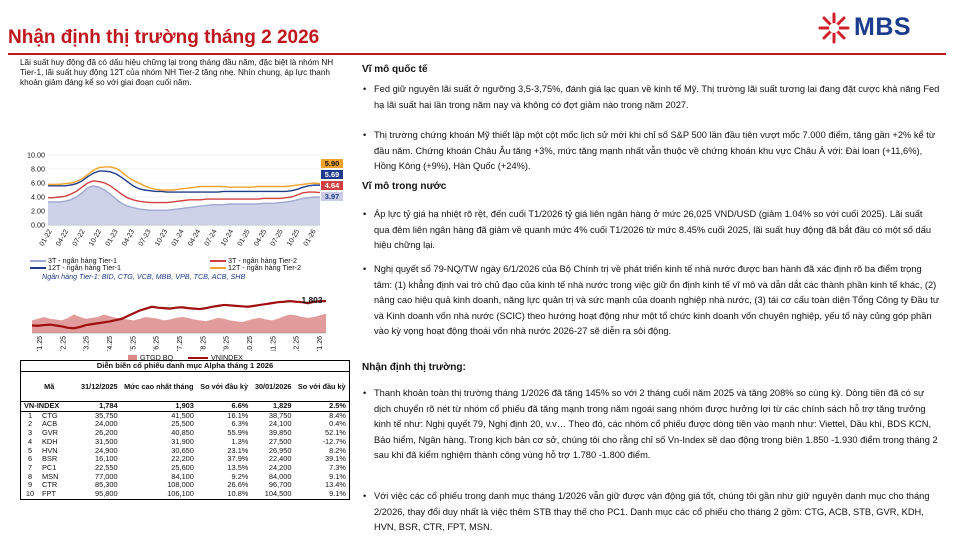 The width and height of the screenshot is (955, 537). Describe the element at coordinates (79, 237) in the screenshot. I see `rate-x-tick: 07-22` at that location.